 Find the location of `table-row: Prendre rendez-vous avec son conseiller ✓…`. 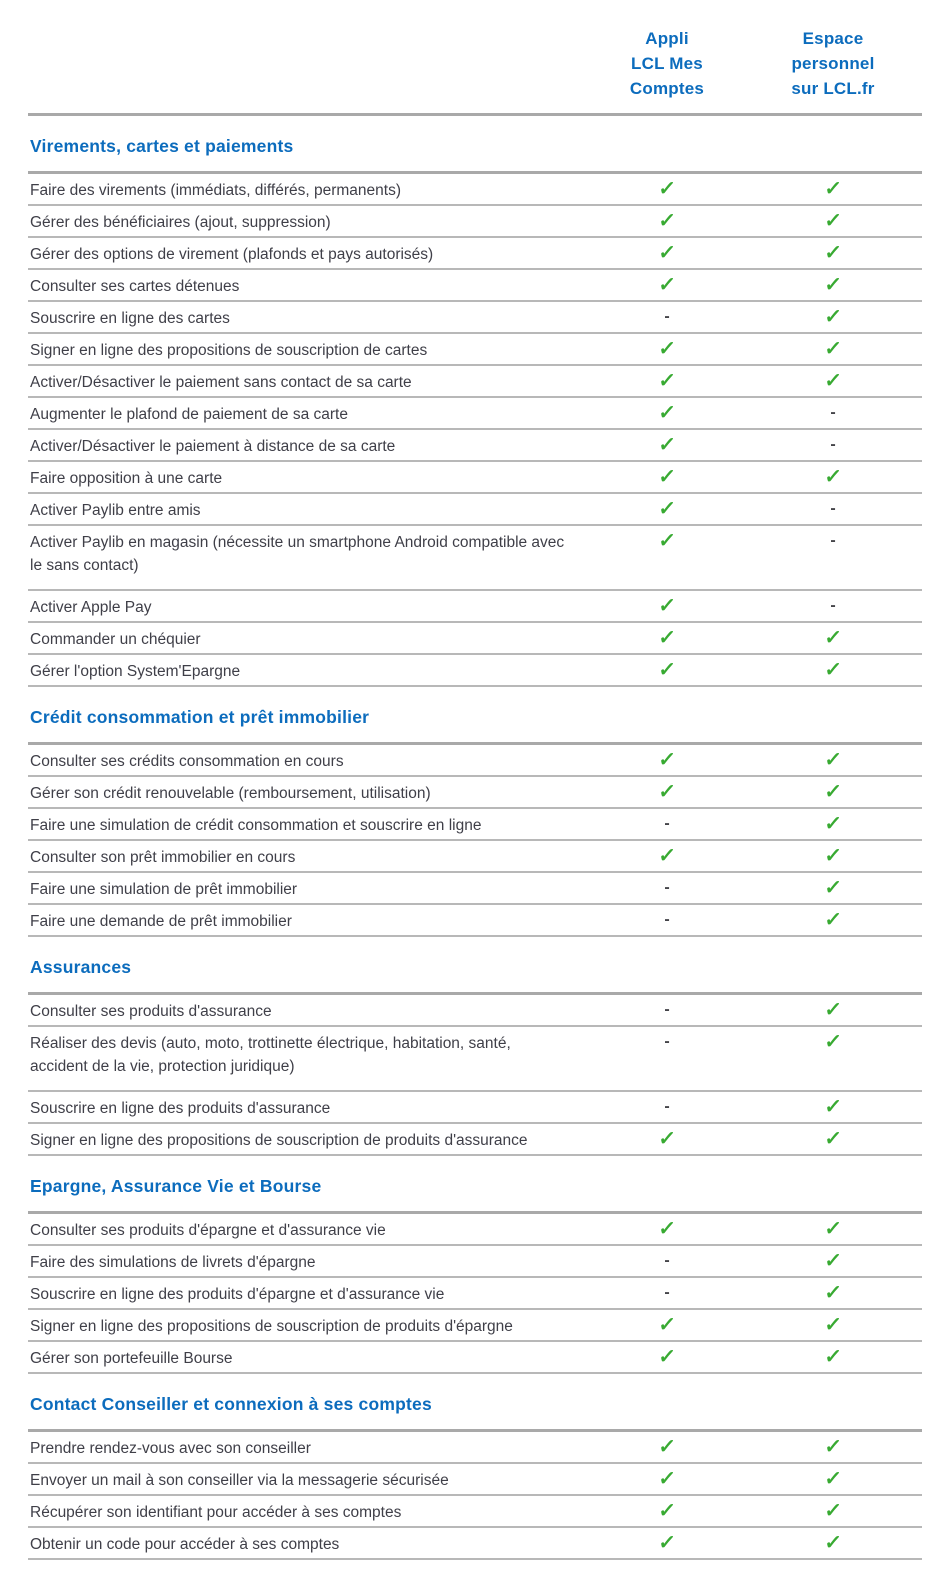

table-row: Prendre rendez-vous avec son conseiller ✓… is located at coordinates (475, 1448).